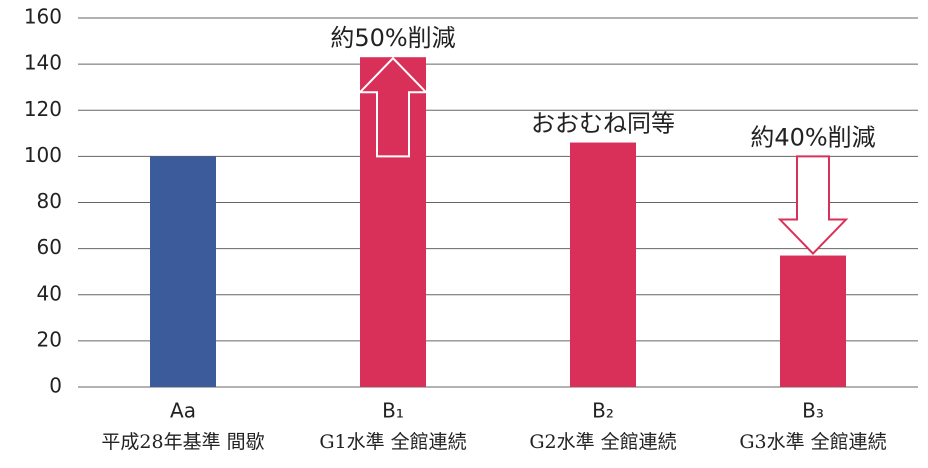  What do you see at coordinates (393, 411) in the screenshot?
I see `x-tick-label: B₁` at bounding box center [393, 411].